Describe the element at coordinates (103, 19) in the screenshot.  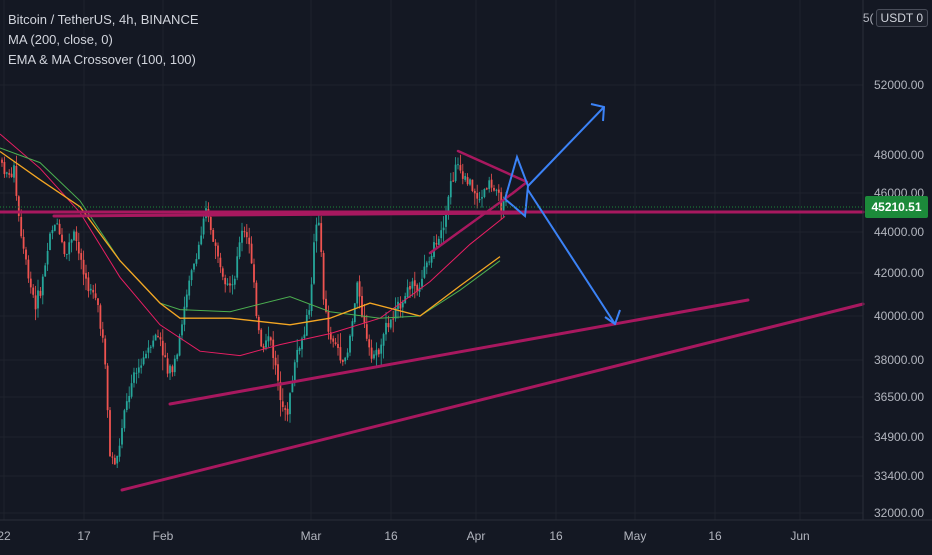
I see `symbol-title: Bitcoin / TetherUS, 4h, BINANCE` at that location.